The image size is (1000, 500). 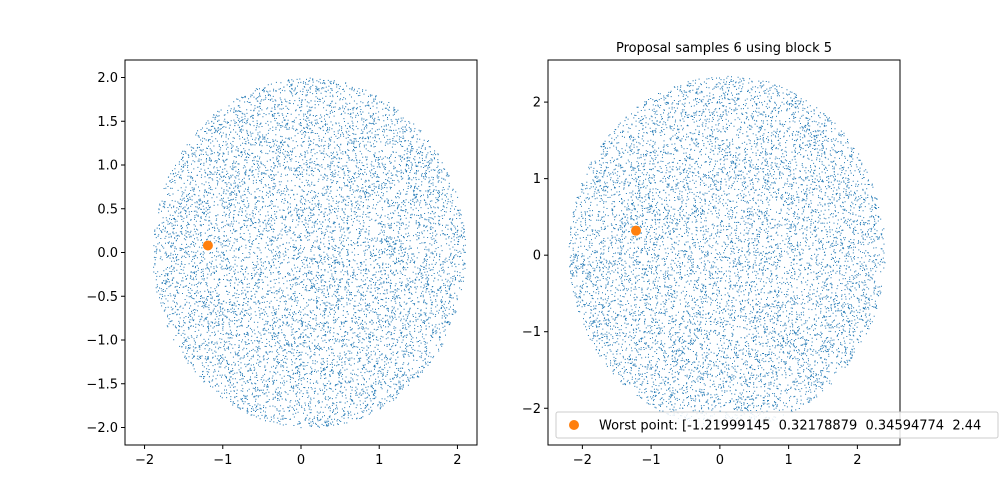 What do you see at coordinates (102, 384) in the screenshot?
I see `left-ytick-label: −1.5` at bounding box center [102, 384].